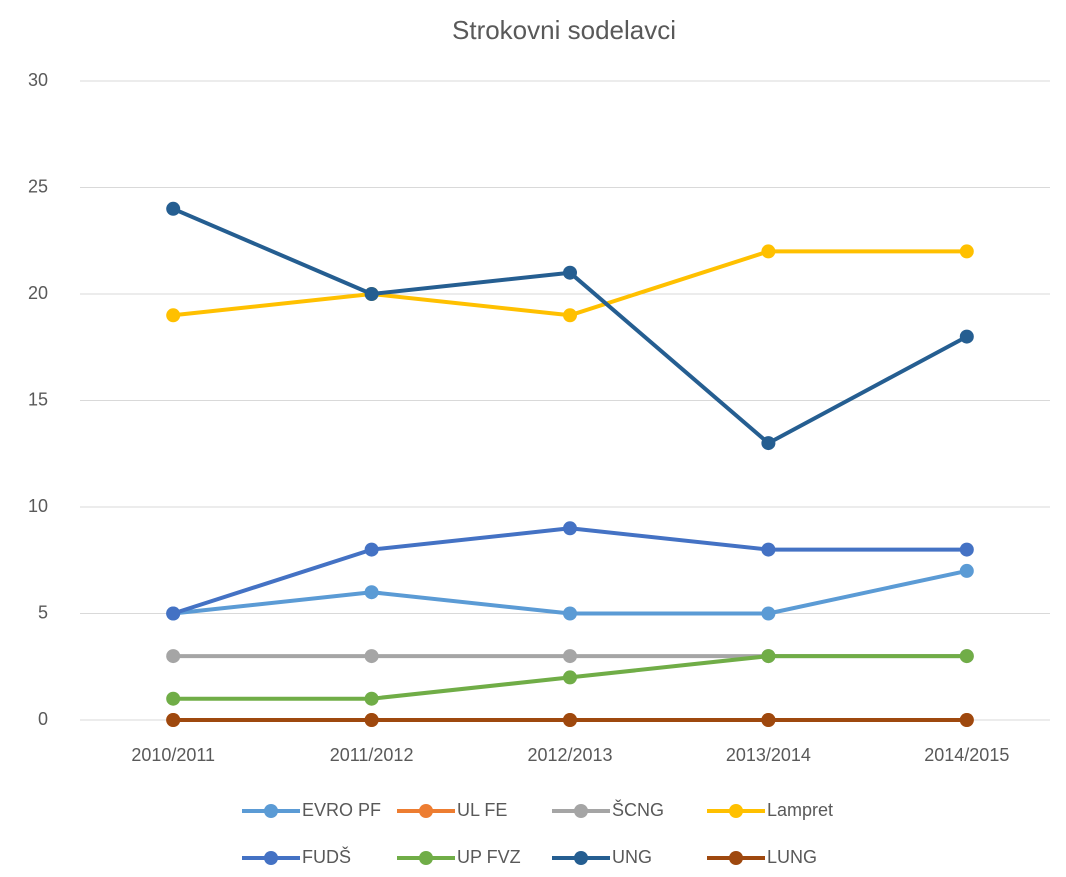 The height and width of the screenshot is (877, 1066). I want to click on x-tick-label: 2013/2014, so click(768, 755).